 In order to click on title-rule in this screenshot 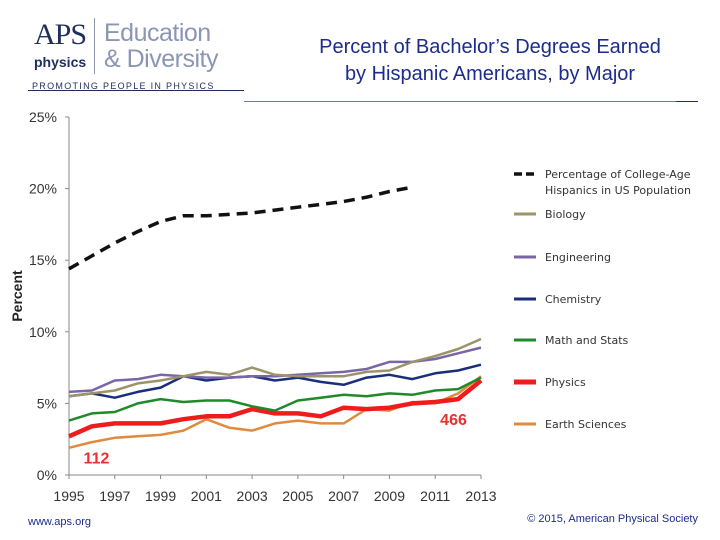, I will do `click(460, 101)`.